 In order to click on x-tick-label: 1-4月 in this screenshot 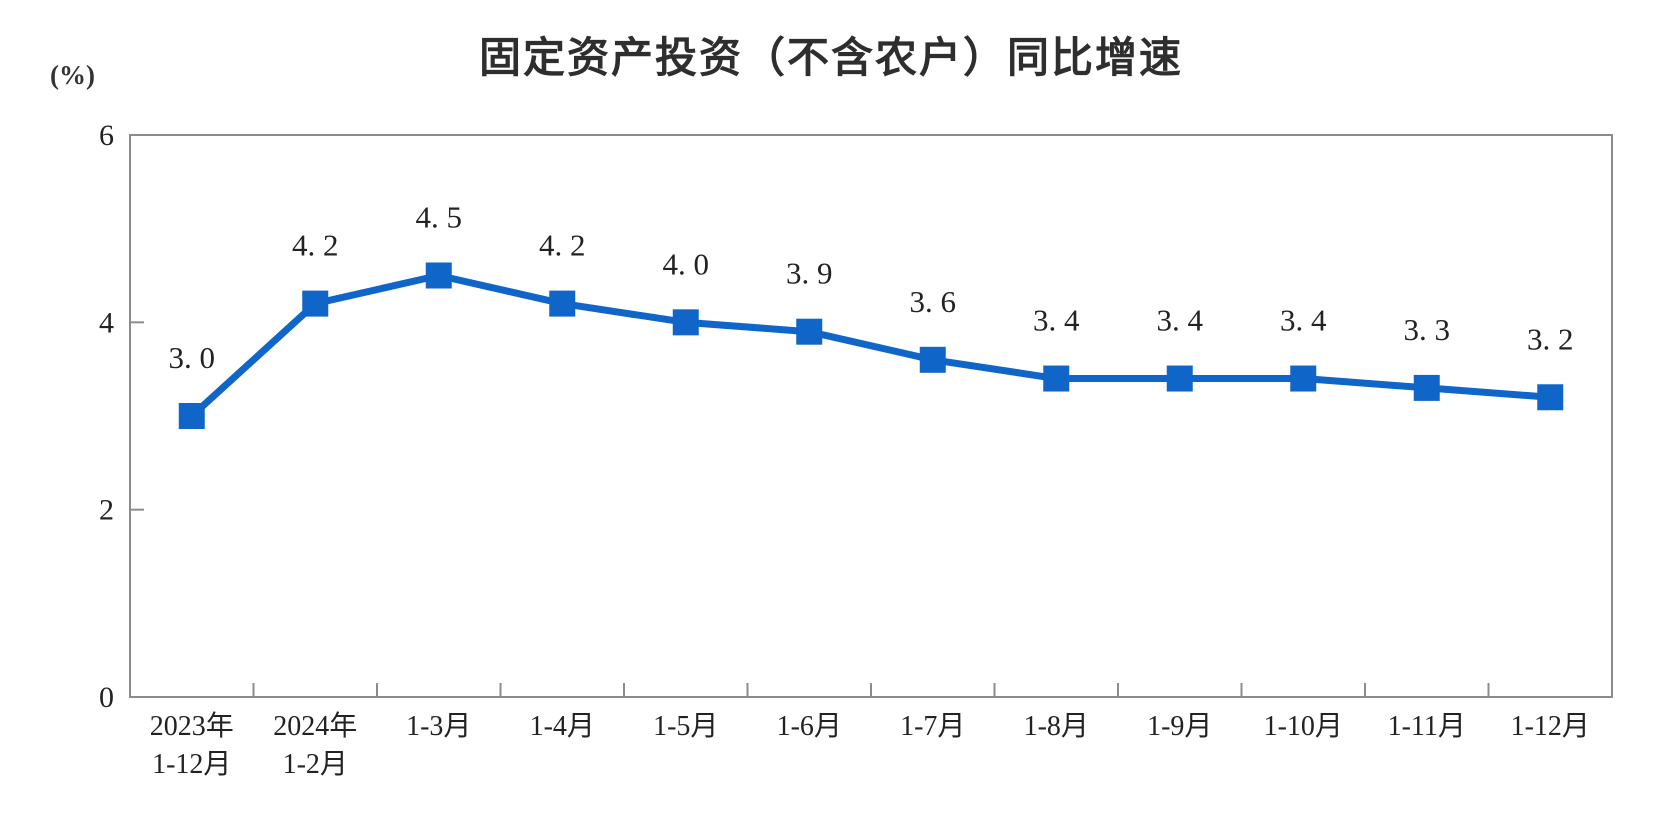, I will do `click(562, 726)`.